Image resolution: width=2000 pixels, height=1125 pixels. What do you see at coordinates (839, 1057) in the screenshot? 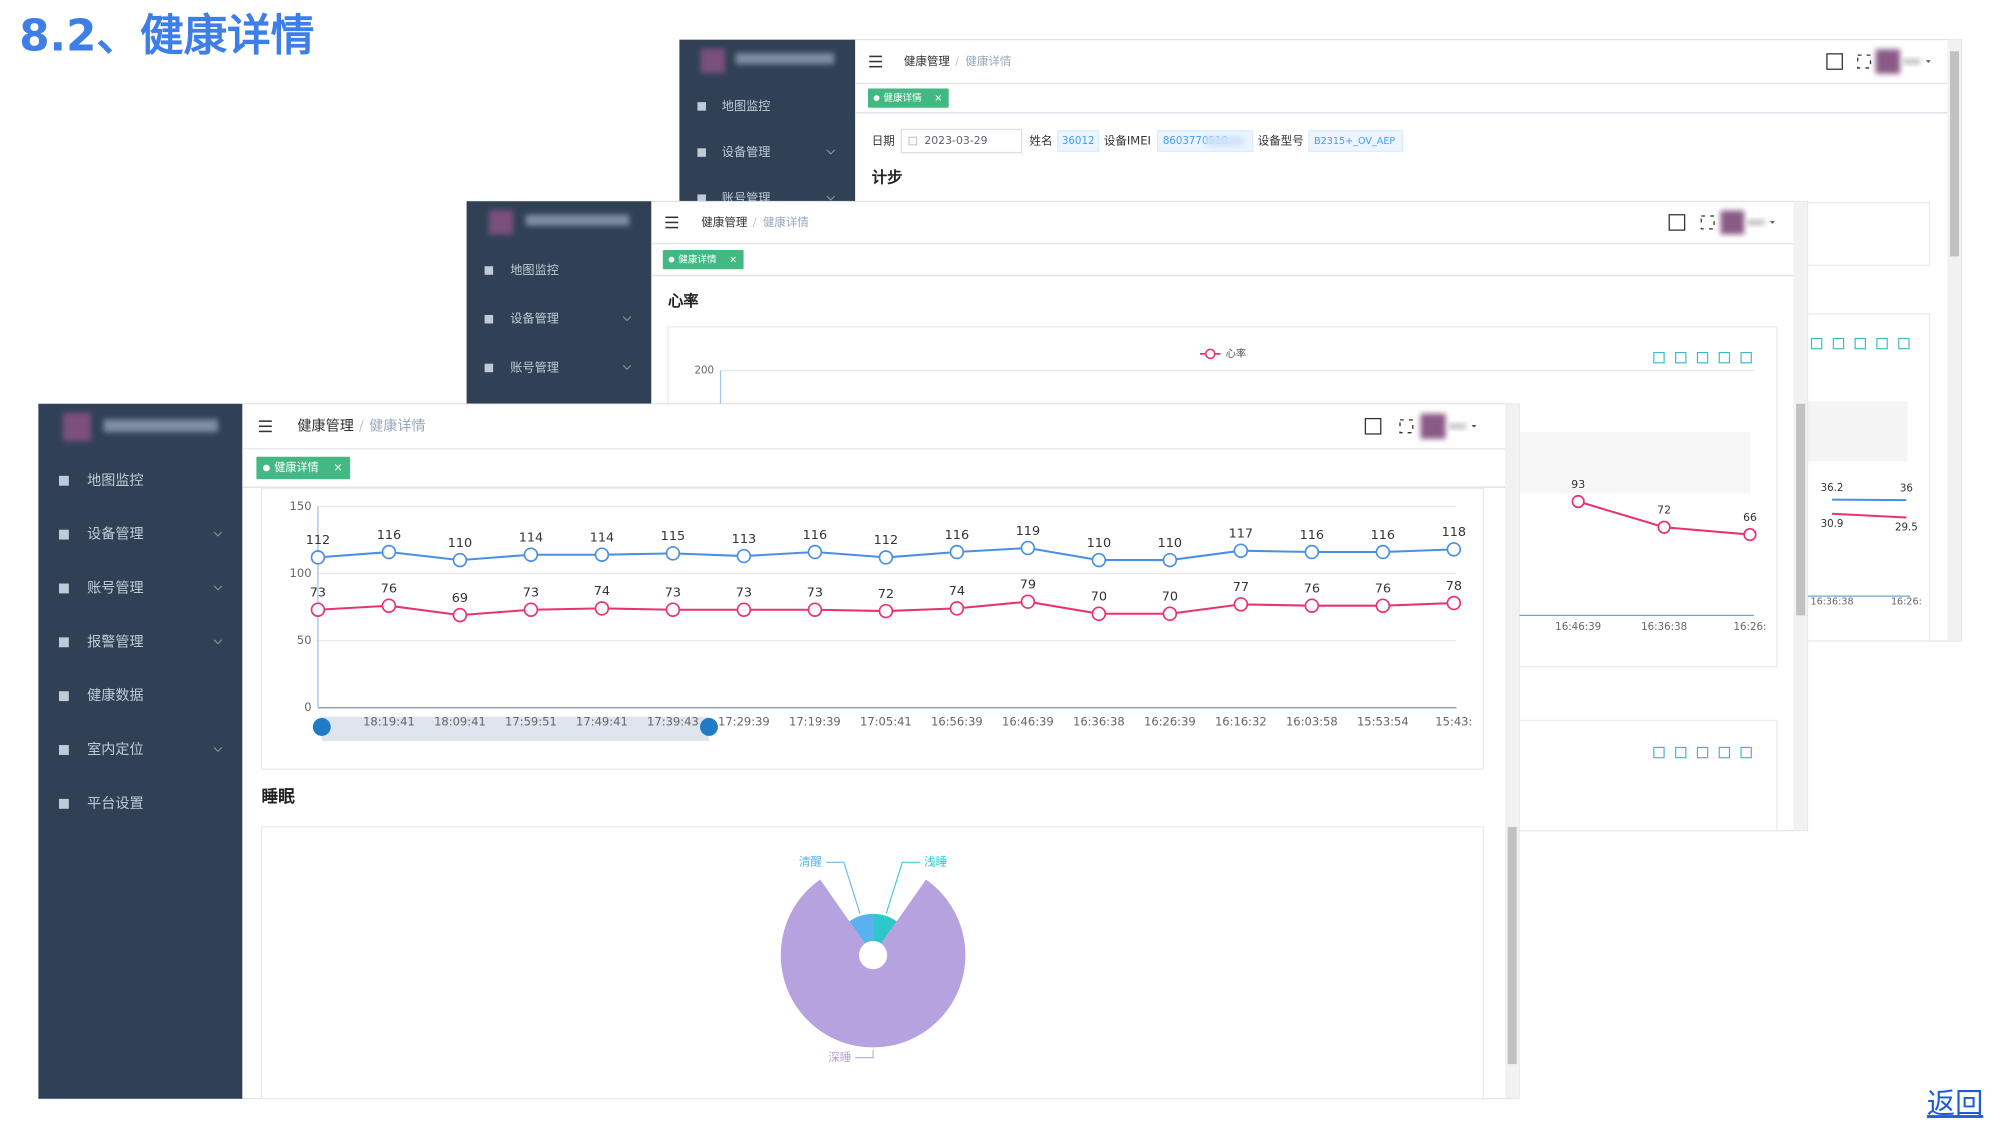
I see `pie-label: 深睡` at bounding box center [839, 1057].